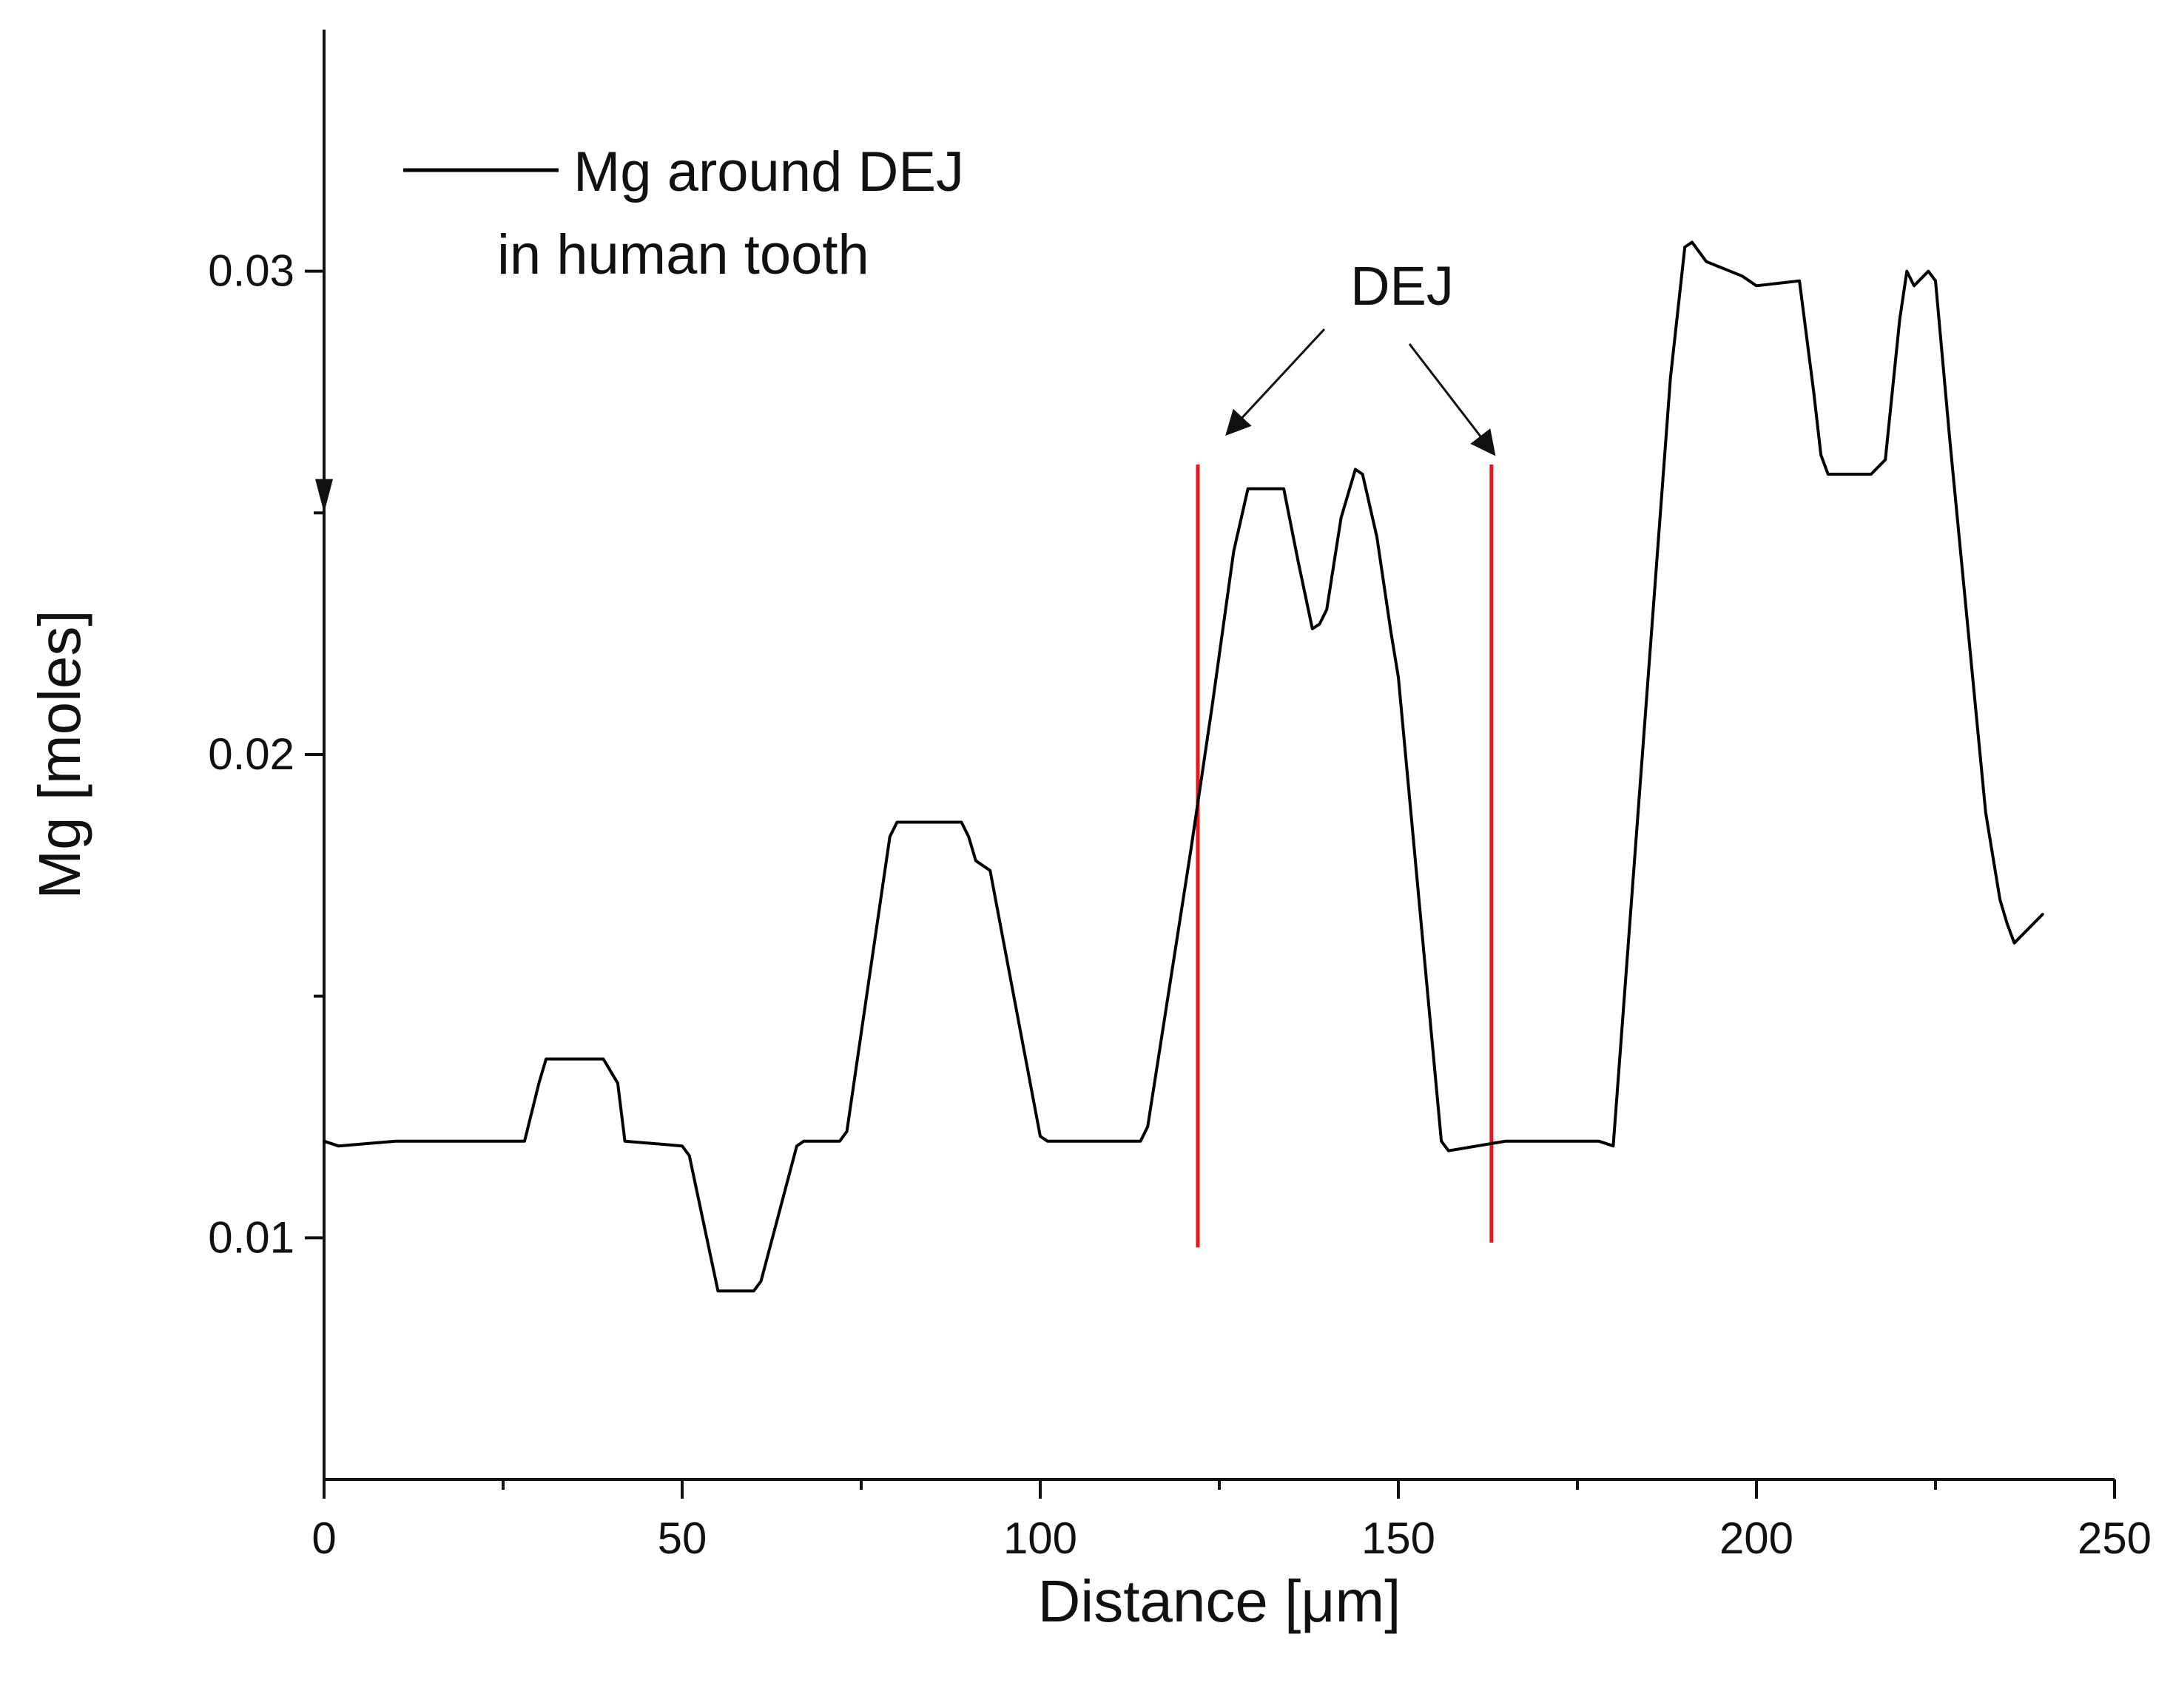 Image resolution: width=2173 pixels, height=1708 pixels. Describe the element at coordinates (682, 1538) in the screenshot. I see `x-tick-label: 50` at that location.